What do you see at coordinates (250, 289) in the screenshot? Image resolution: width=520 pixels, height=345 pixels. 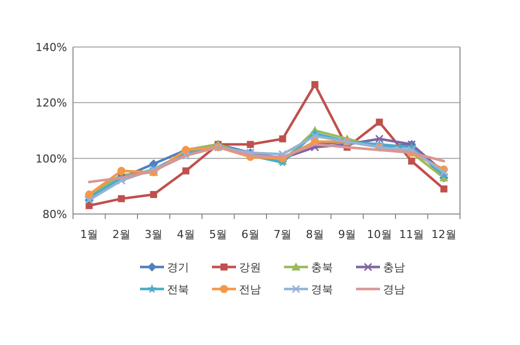 I see `legend-label: 전남` at bounding box center [250, 289].